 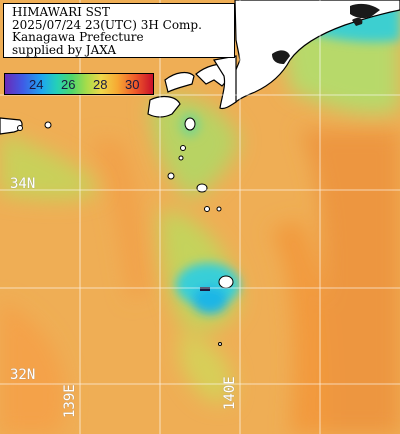 I want to click on honshu-coast, so click(x=314, y=52).